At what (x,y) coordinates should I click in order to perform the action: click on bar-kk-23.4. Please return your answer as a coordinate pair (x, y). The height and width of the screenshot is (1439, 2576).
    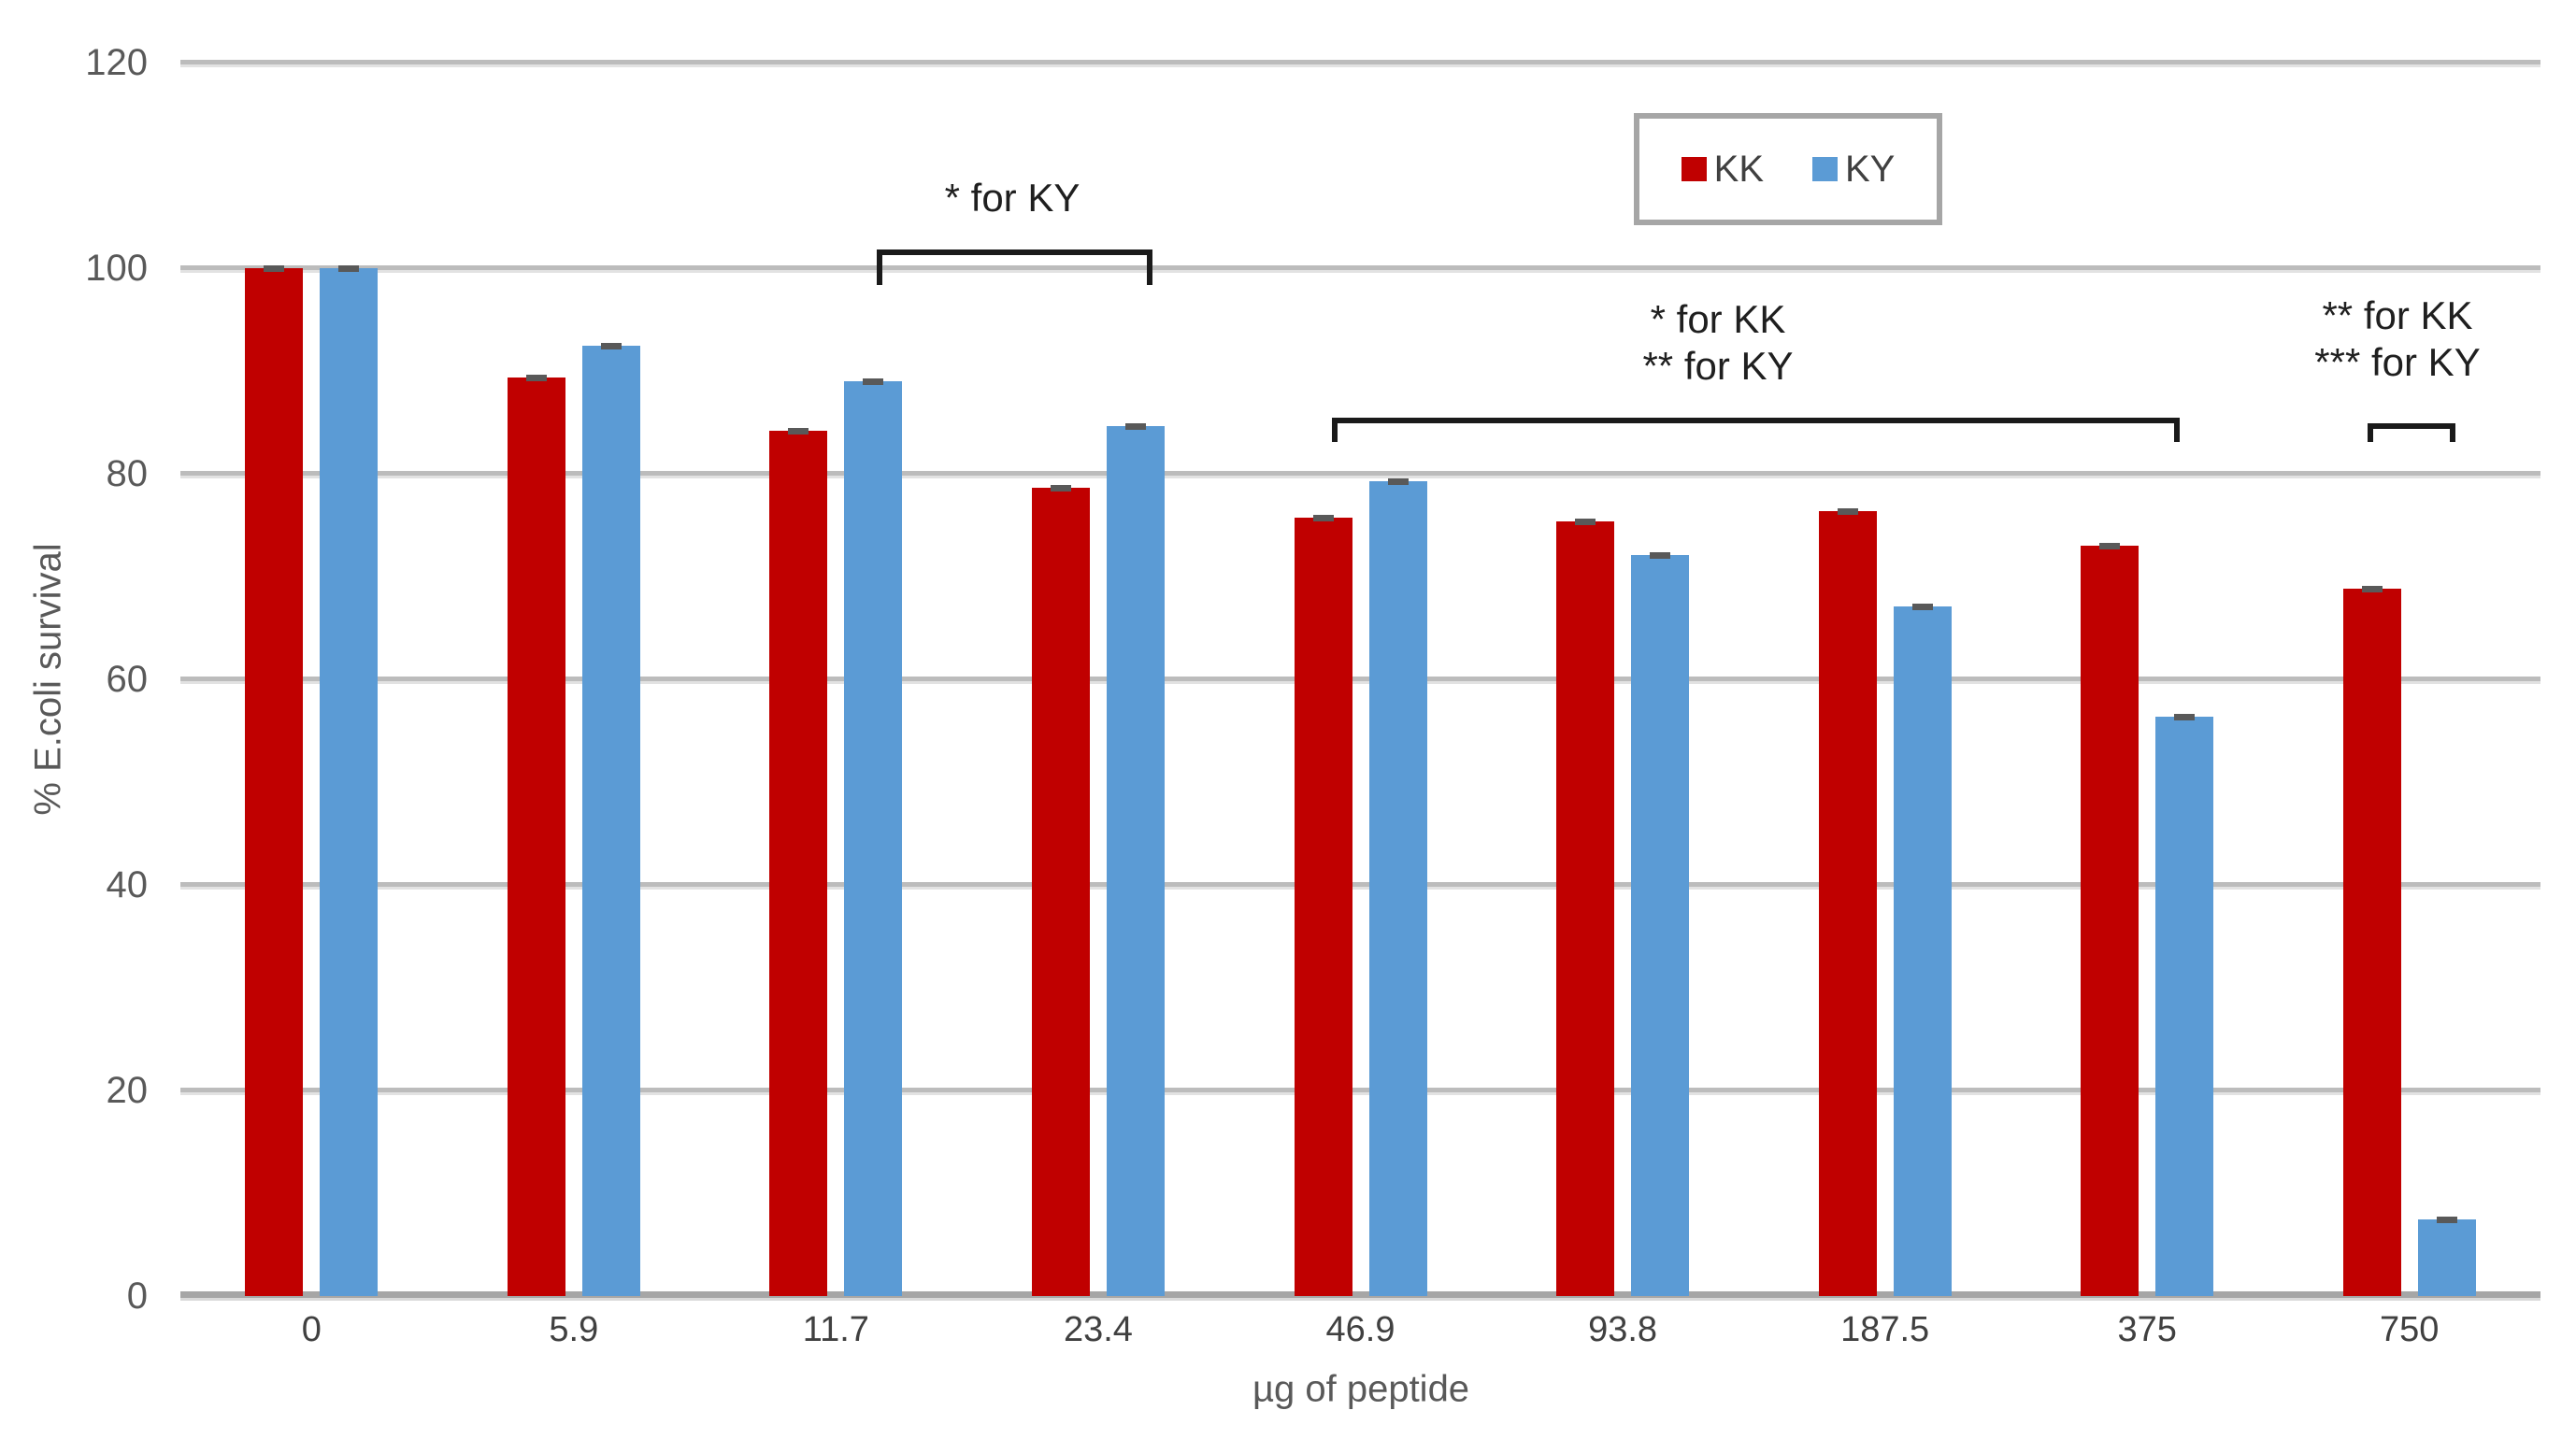
    Looking at the image, I should click on (1060, 890).